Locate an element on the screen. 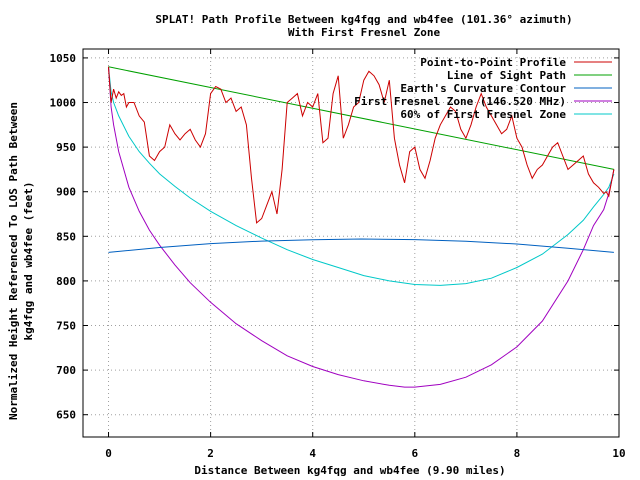 This screenshot has width=640, height=480. y-tick-label: 800 is located at coordinates (66, 281).